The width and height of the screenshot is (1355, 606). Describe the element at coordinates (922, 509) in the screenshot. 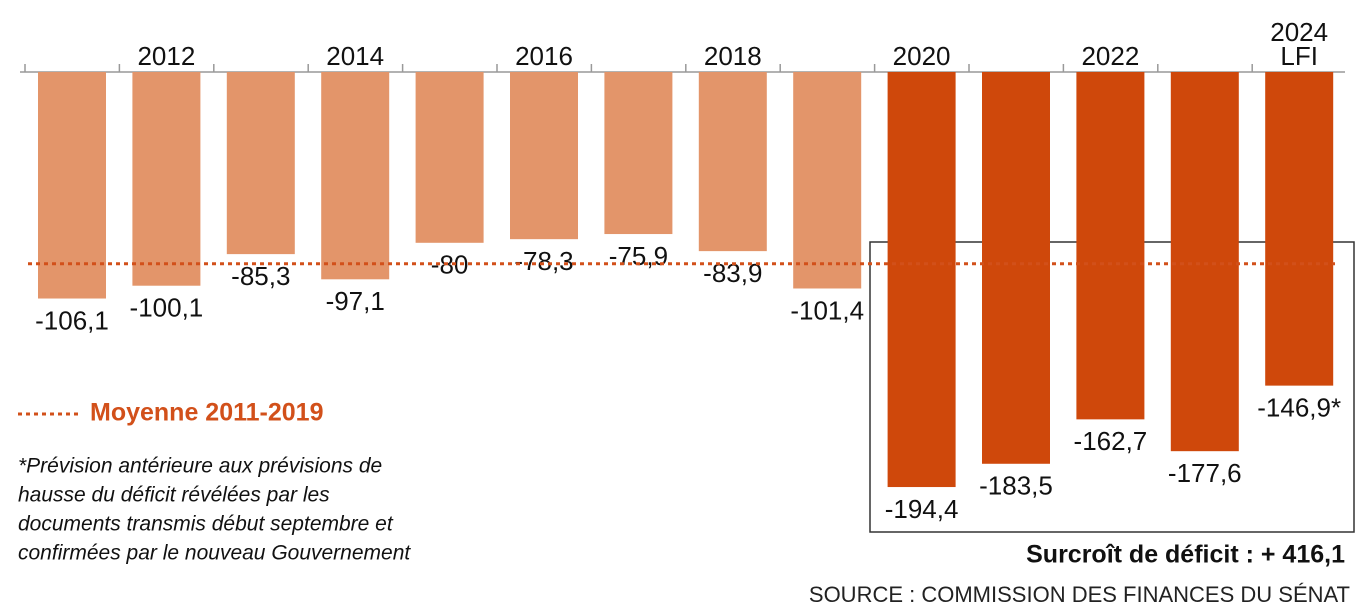

I see `value-label: -194,4` at that location.